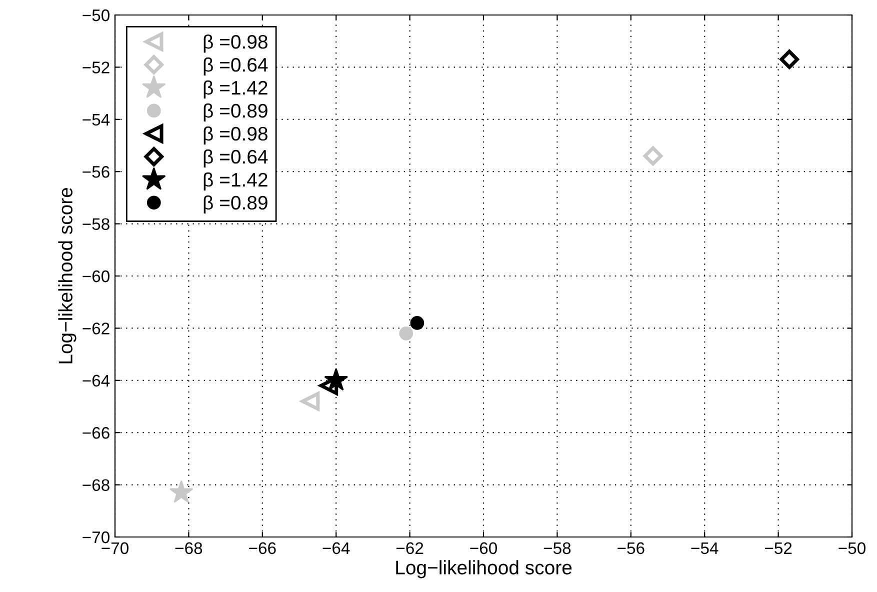 Image resolution: width=877 pixels, height=592 pixels. Describe the element at coordinates (336, 548) in the screenshot. I see `x-tick-label: −64` at that location.